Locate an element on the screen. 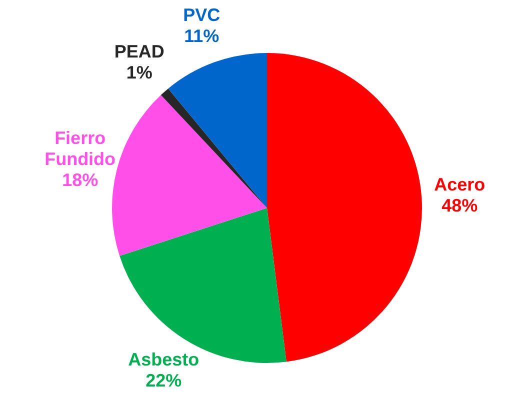 The width and height of the screenshot is (507, 408). slice-label: PEAD is located at coordinates (139, 51).